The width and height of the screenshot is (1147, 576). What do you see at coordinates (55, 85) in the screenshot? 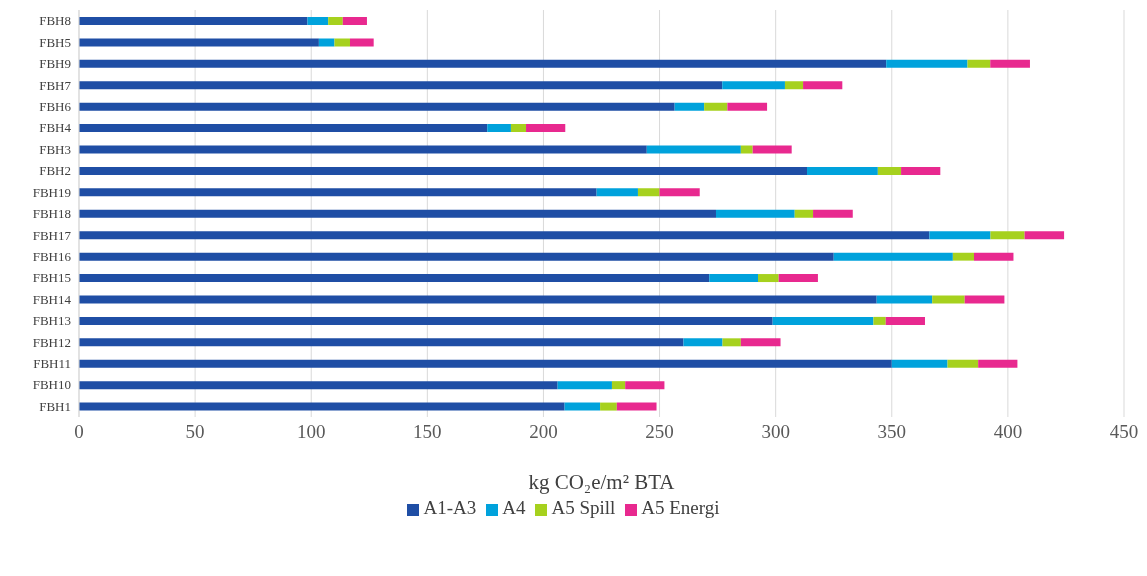
I see `y-tick-label: FBH7` at bounding box center [55, 85].